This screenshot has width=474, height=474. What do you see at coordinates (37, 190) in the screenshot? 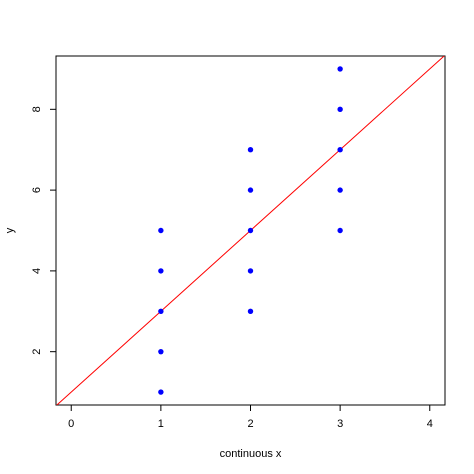
I see `y-tick-label: 6` at bounding box center [37, 190].